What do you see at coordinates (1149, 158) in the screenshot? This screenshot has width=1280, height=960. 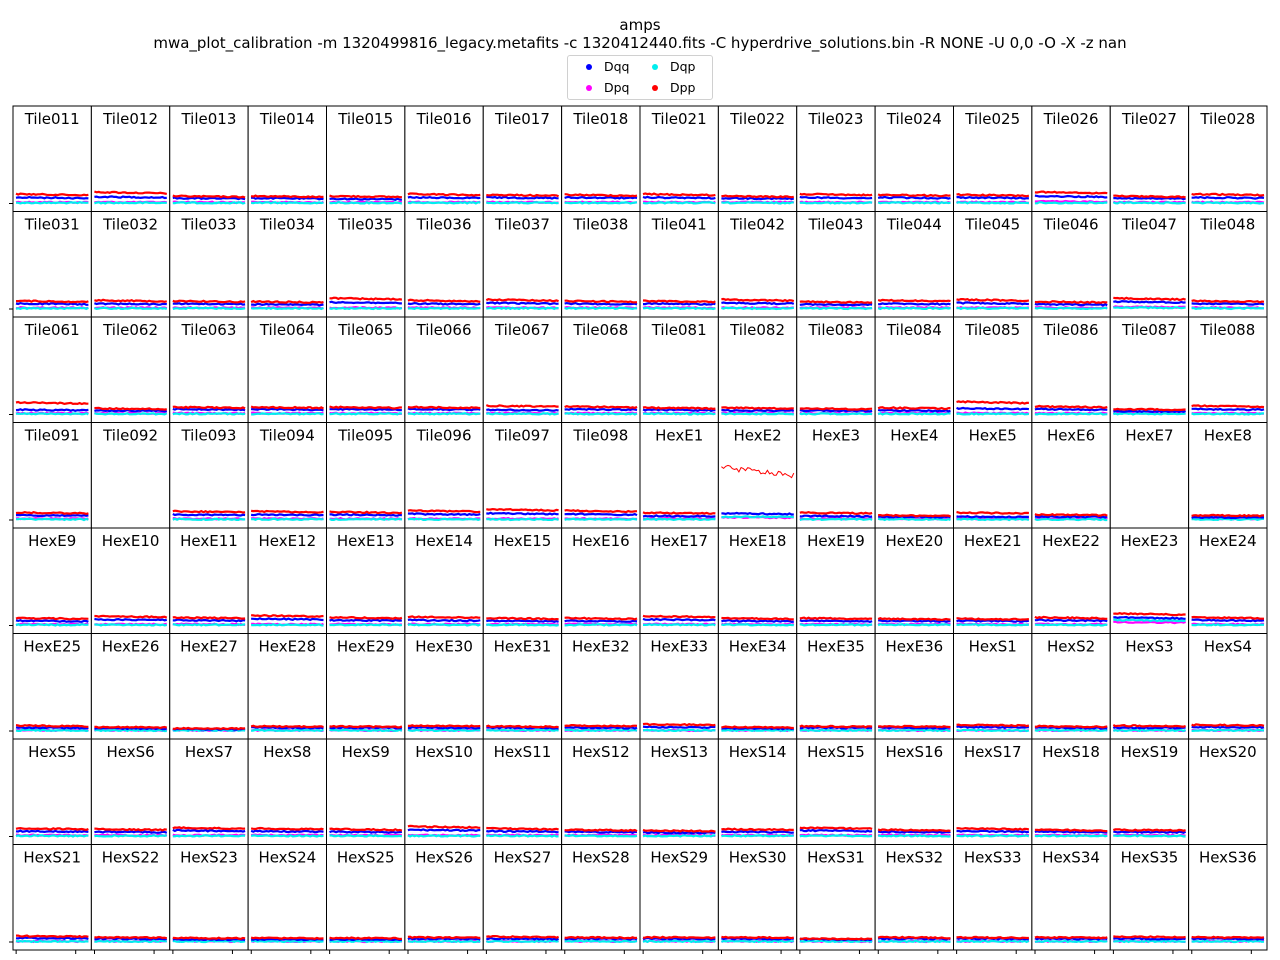 I see `panel-tile027: Tile027` at bounding box center [1149, 158].